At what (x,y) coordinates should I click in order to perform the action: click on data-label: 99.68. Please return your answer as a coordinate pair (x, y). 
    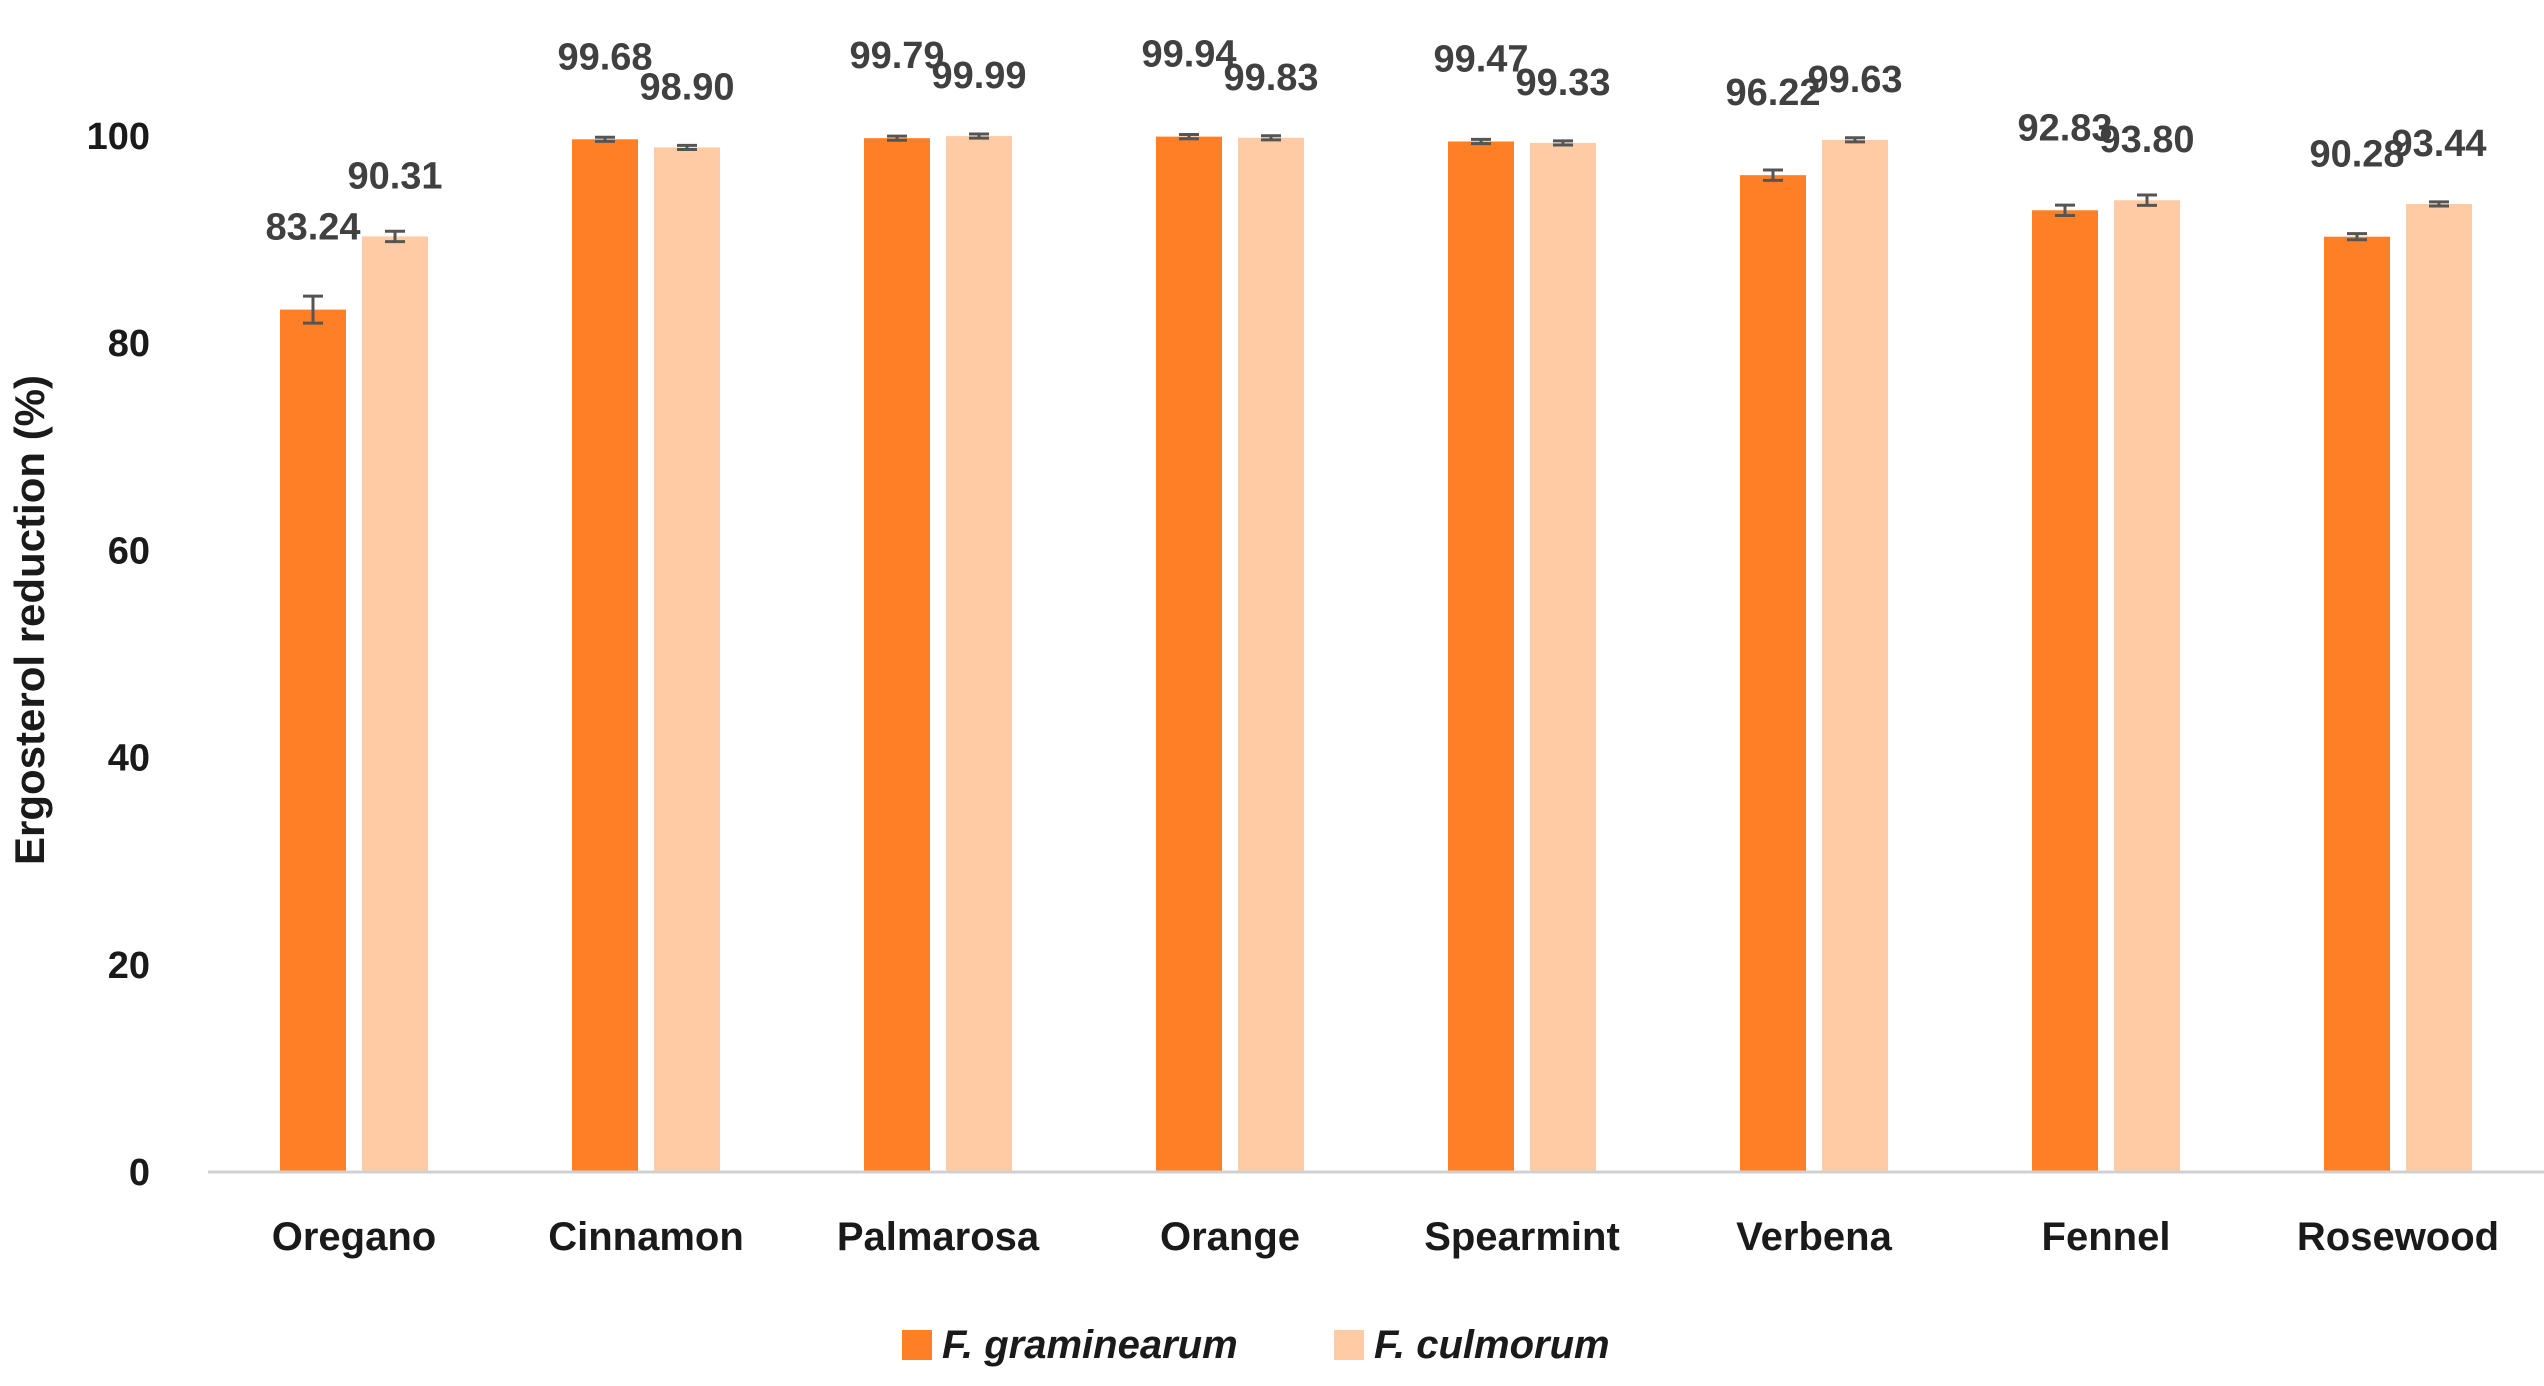
    Looking at the image, I should click on (604, 57).